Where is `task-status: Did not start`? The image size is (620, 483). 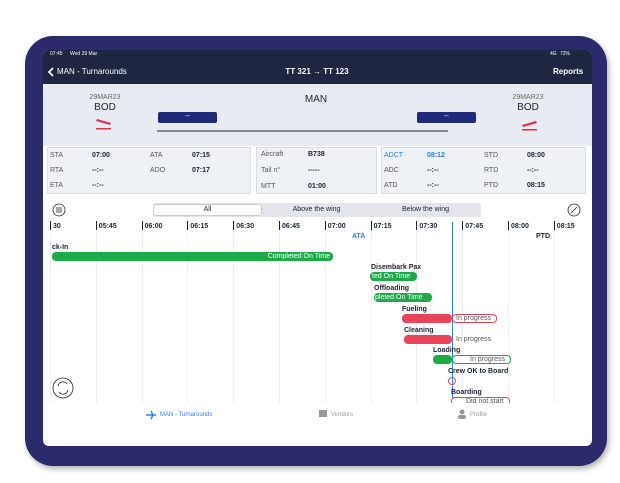
task-status: Did not start is located at coordinates (485, 401).